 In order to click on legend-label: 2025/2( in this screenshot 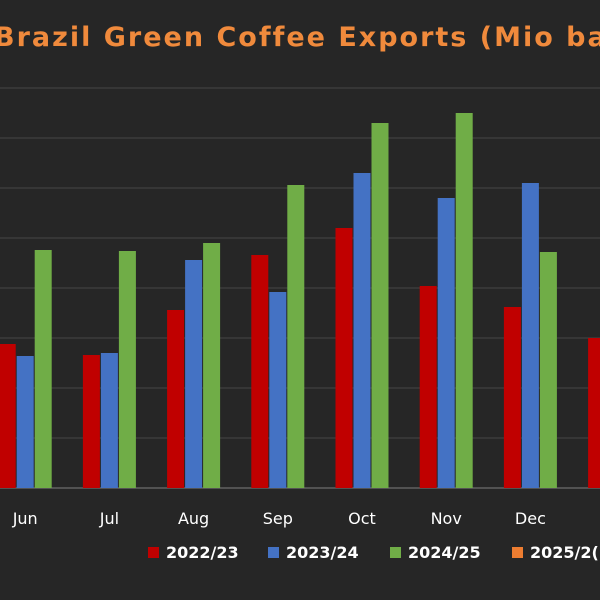, I will do `click(564, 552)`.